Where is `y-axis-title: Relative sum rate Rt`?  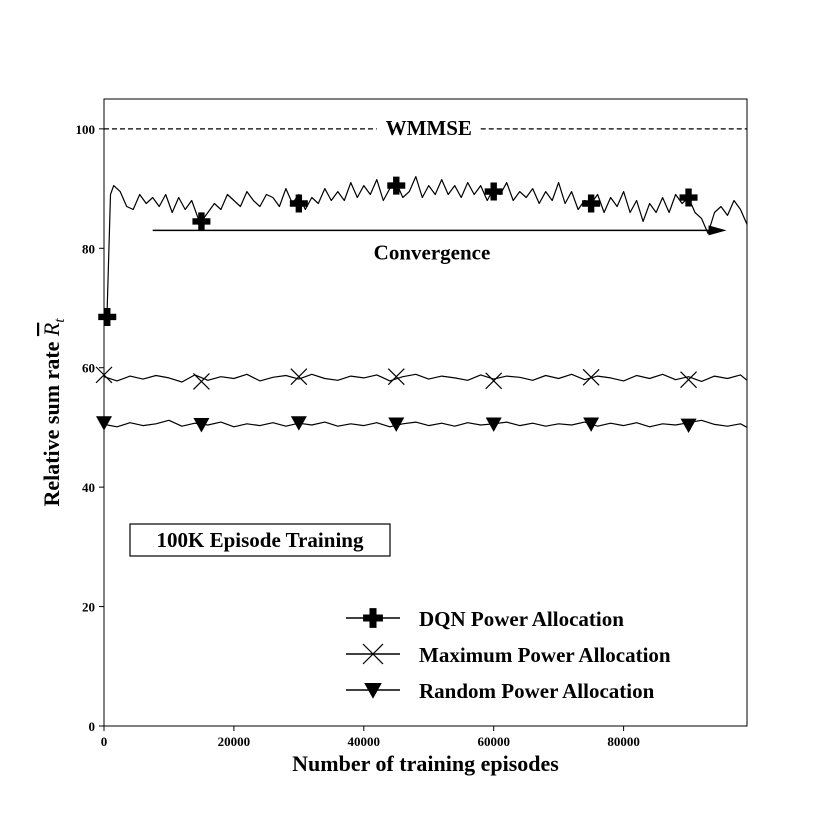
y-axis-title: Relative sum rate Rt is located at coordinates (53, 412).